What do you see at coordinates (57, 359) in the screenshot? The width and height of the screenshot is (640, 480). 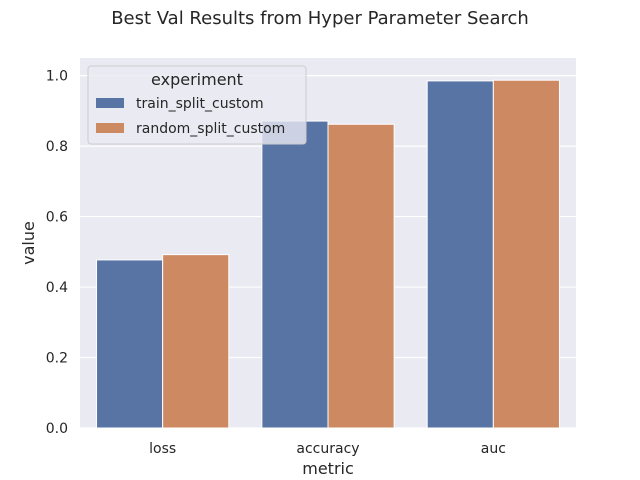 I see `y-tick-label: 0.2` at bounding box center [57, 359].